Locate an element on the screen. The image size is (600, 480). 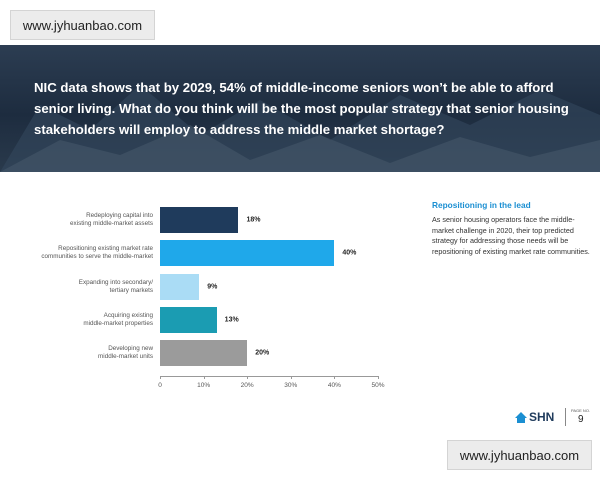
sidebar-heading: Repositioning in the lead is located at coordinates (481, 205).